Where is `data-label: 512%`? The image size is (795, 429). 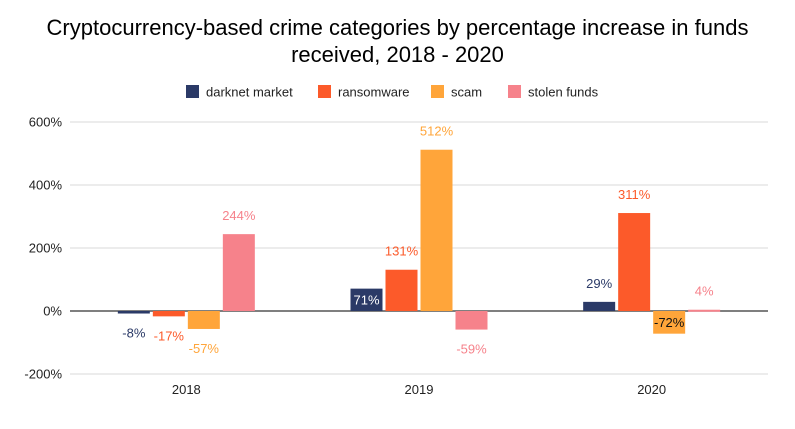
data-label: 512% is located at coordinates (437, 131).